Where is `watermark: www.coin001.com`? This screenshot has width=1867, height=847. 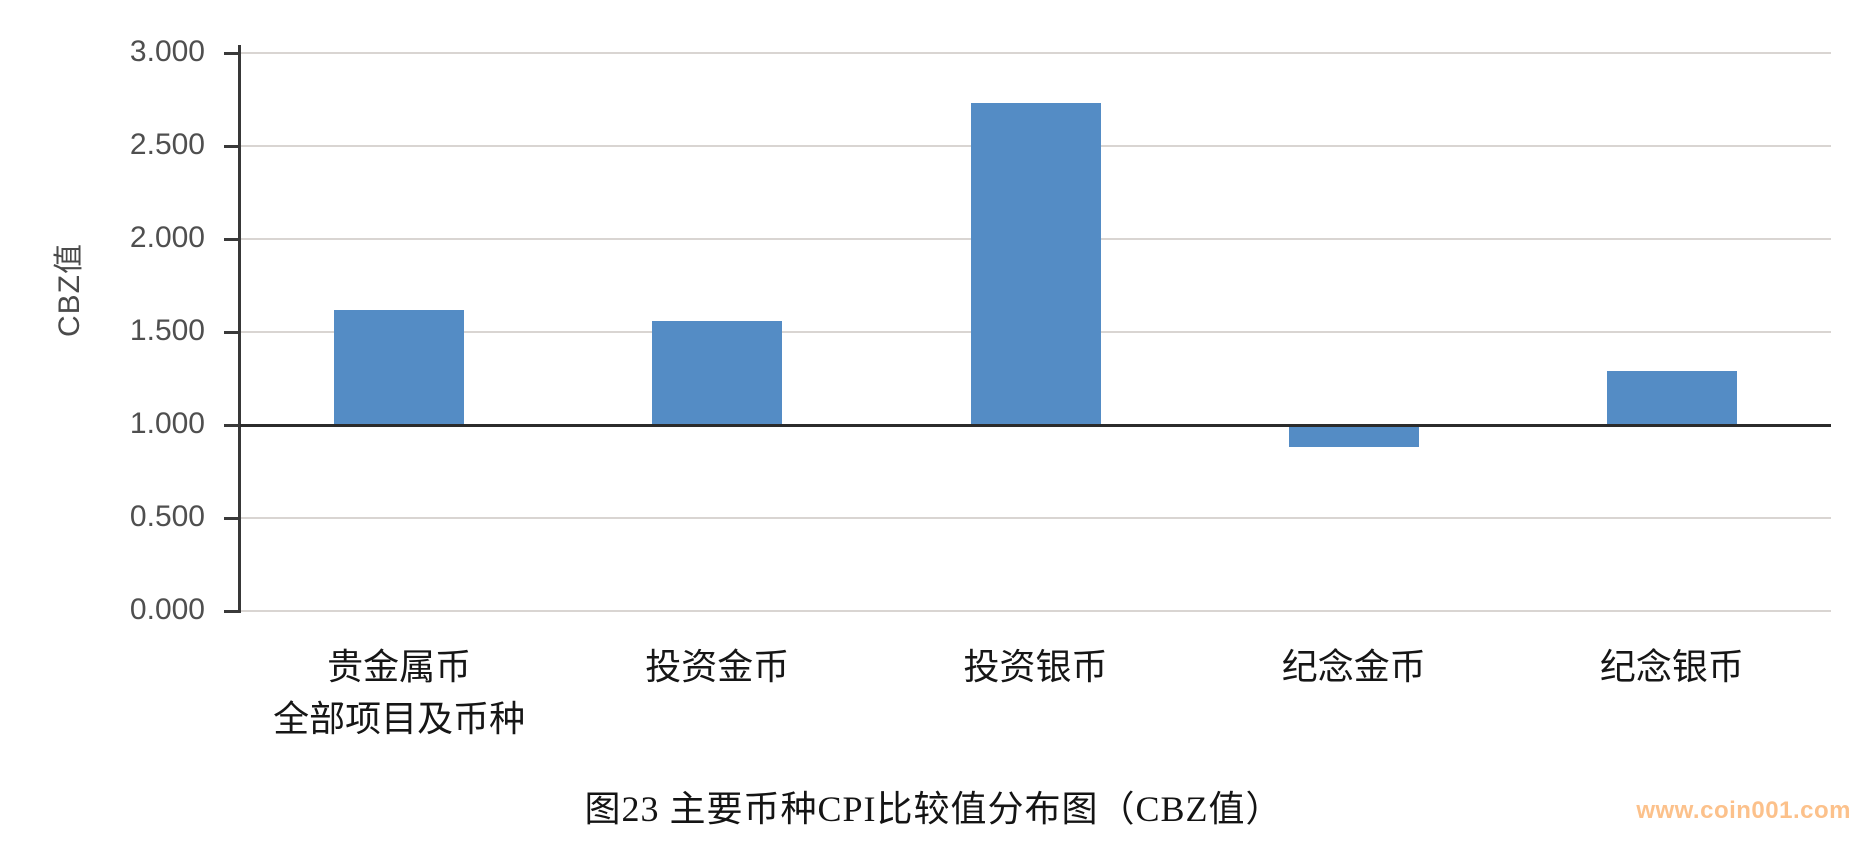
watermark: www.coin001.com is located at coordinates (1743, 810).